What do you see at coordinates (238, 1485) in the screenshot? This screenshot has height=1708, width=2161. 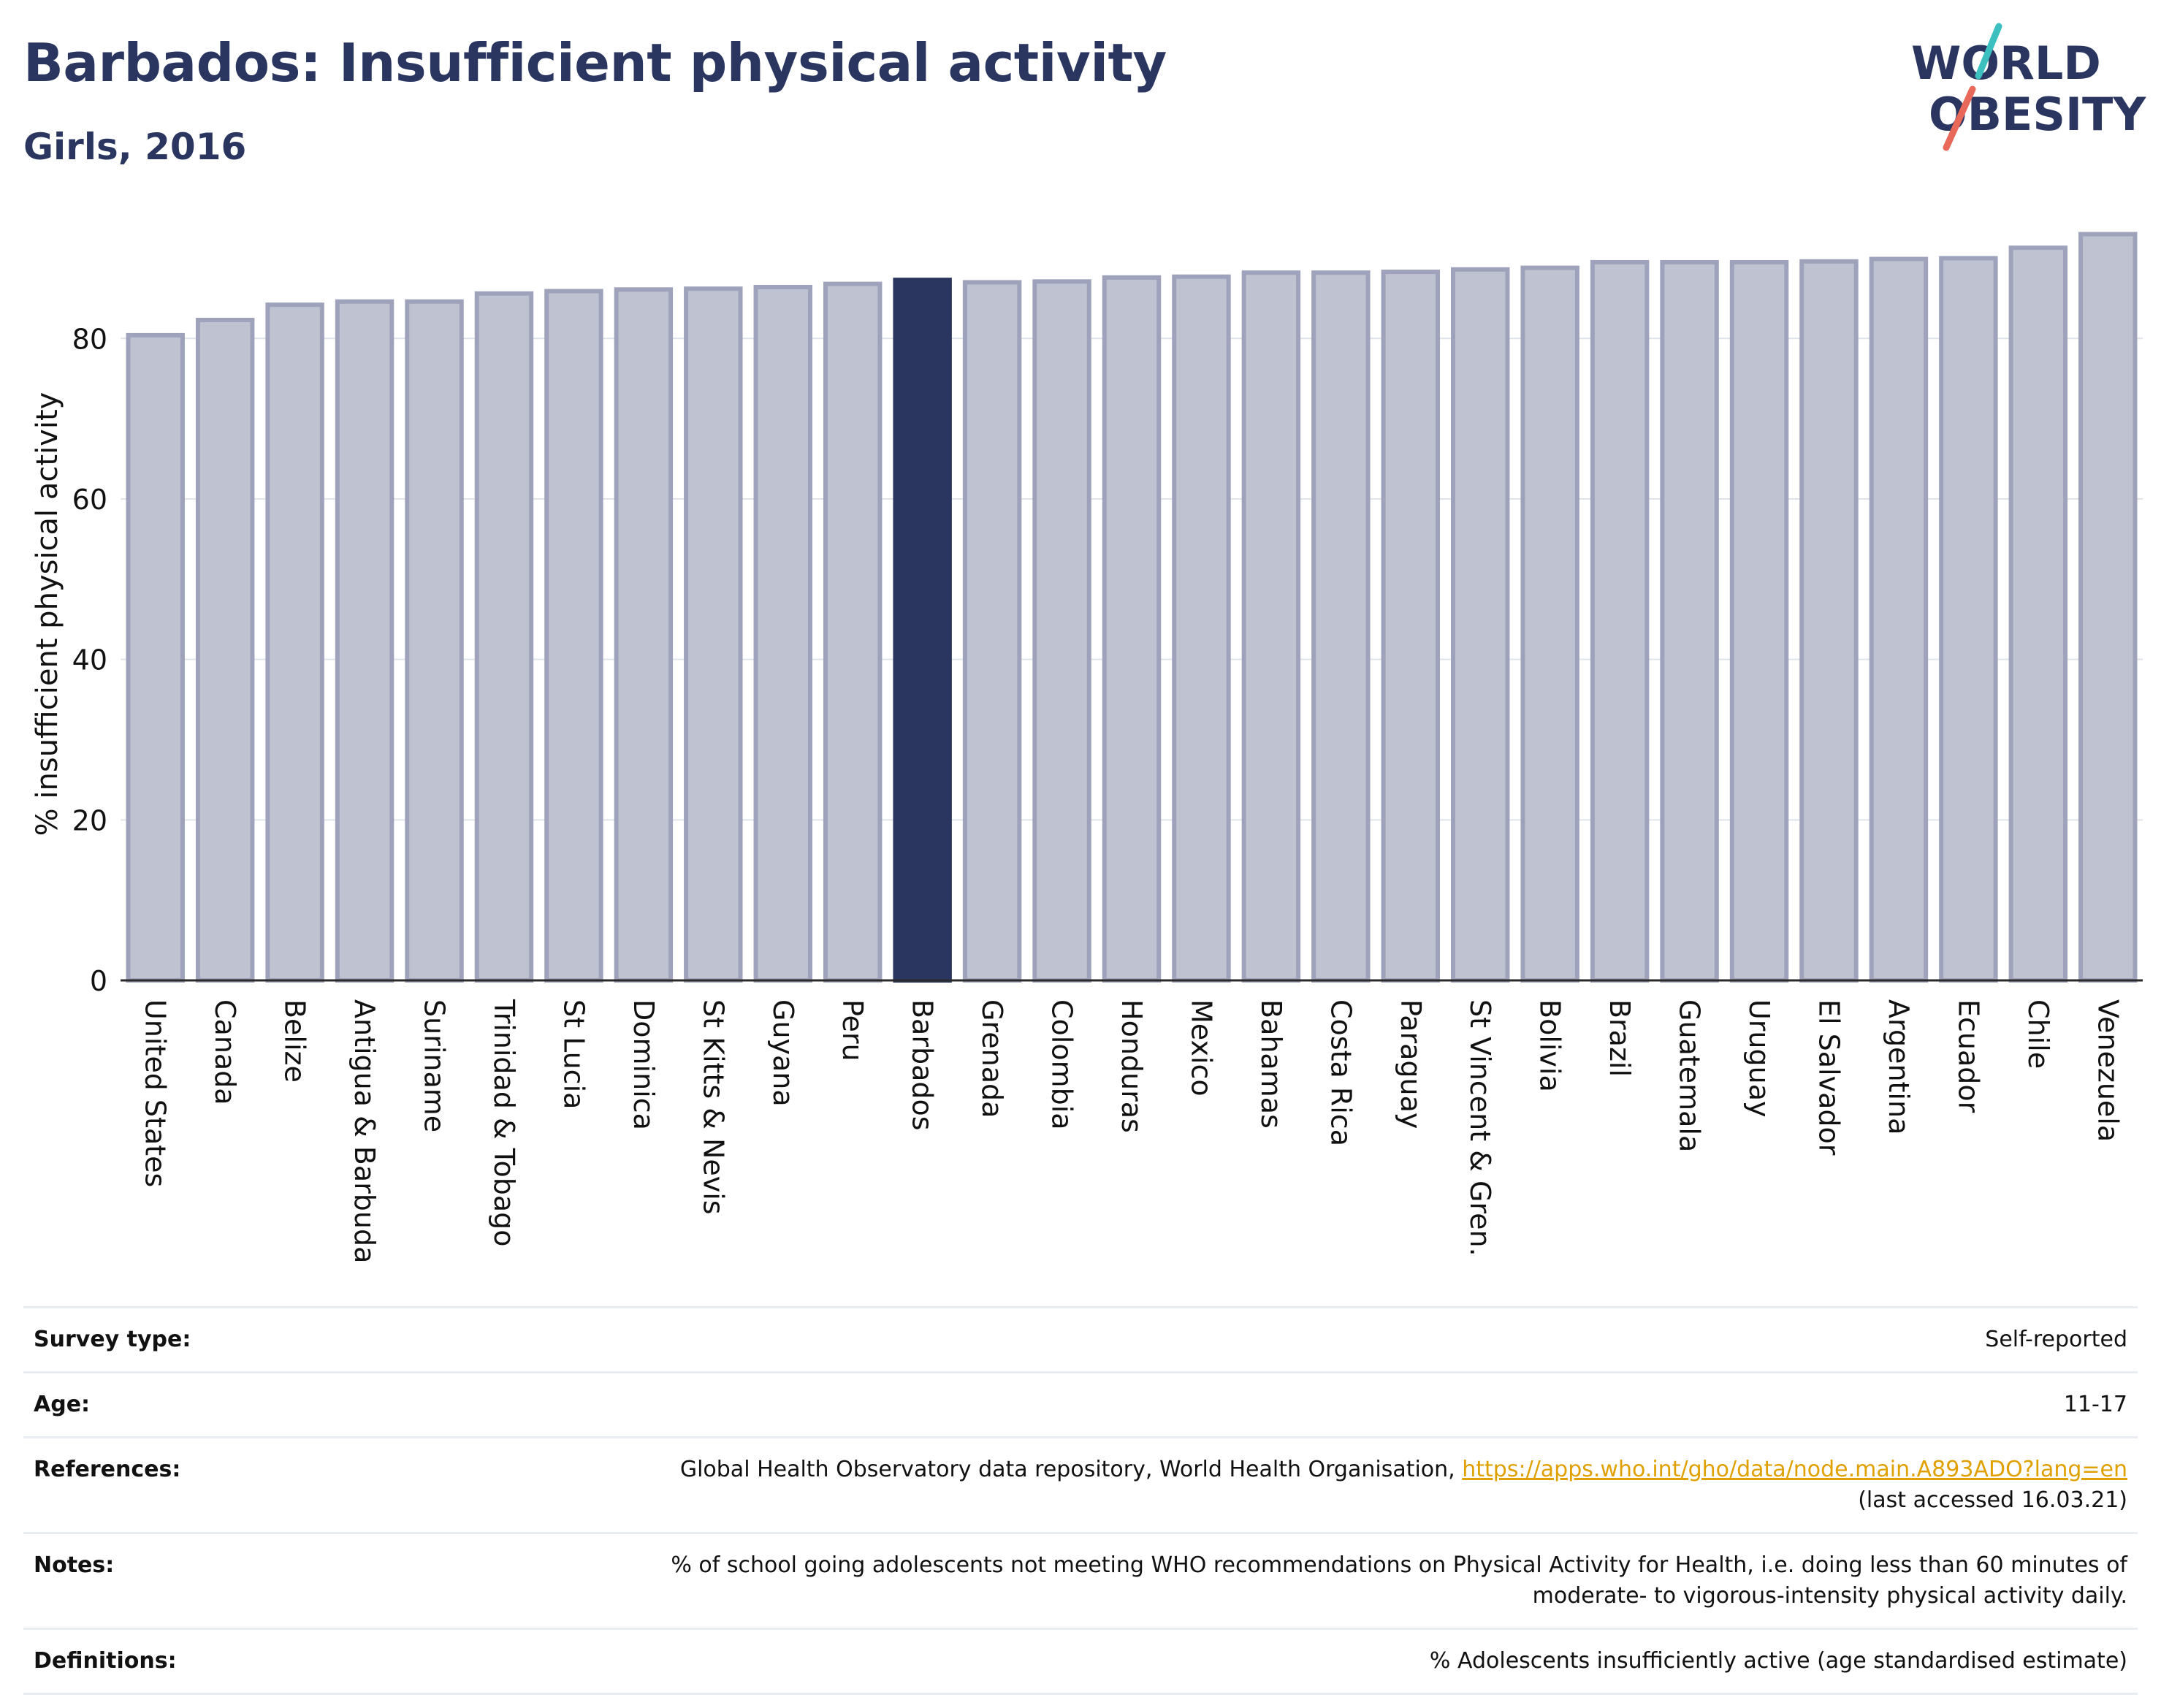 I see `metadata-key: References:` at bounding box center [238, 1485].